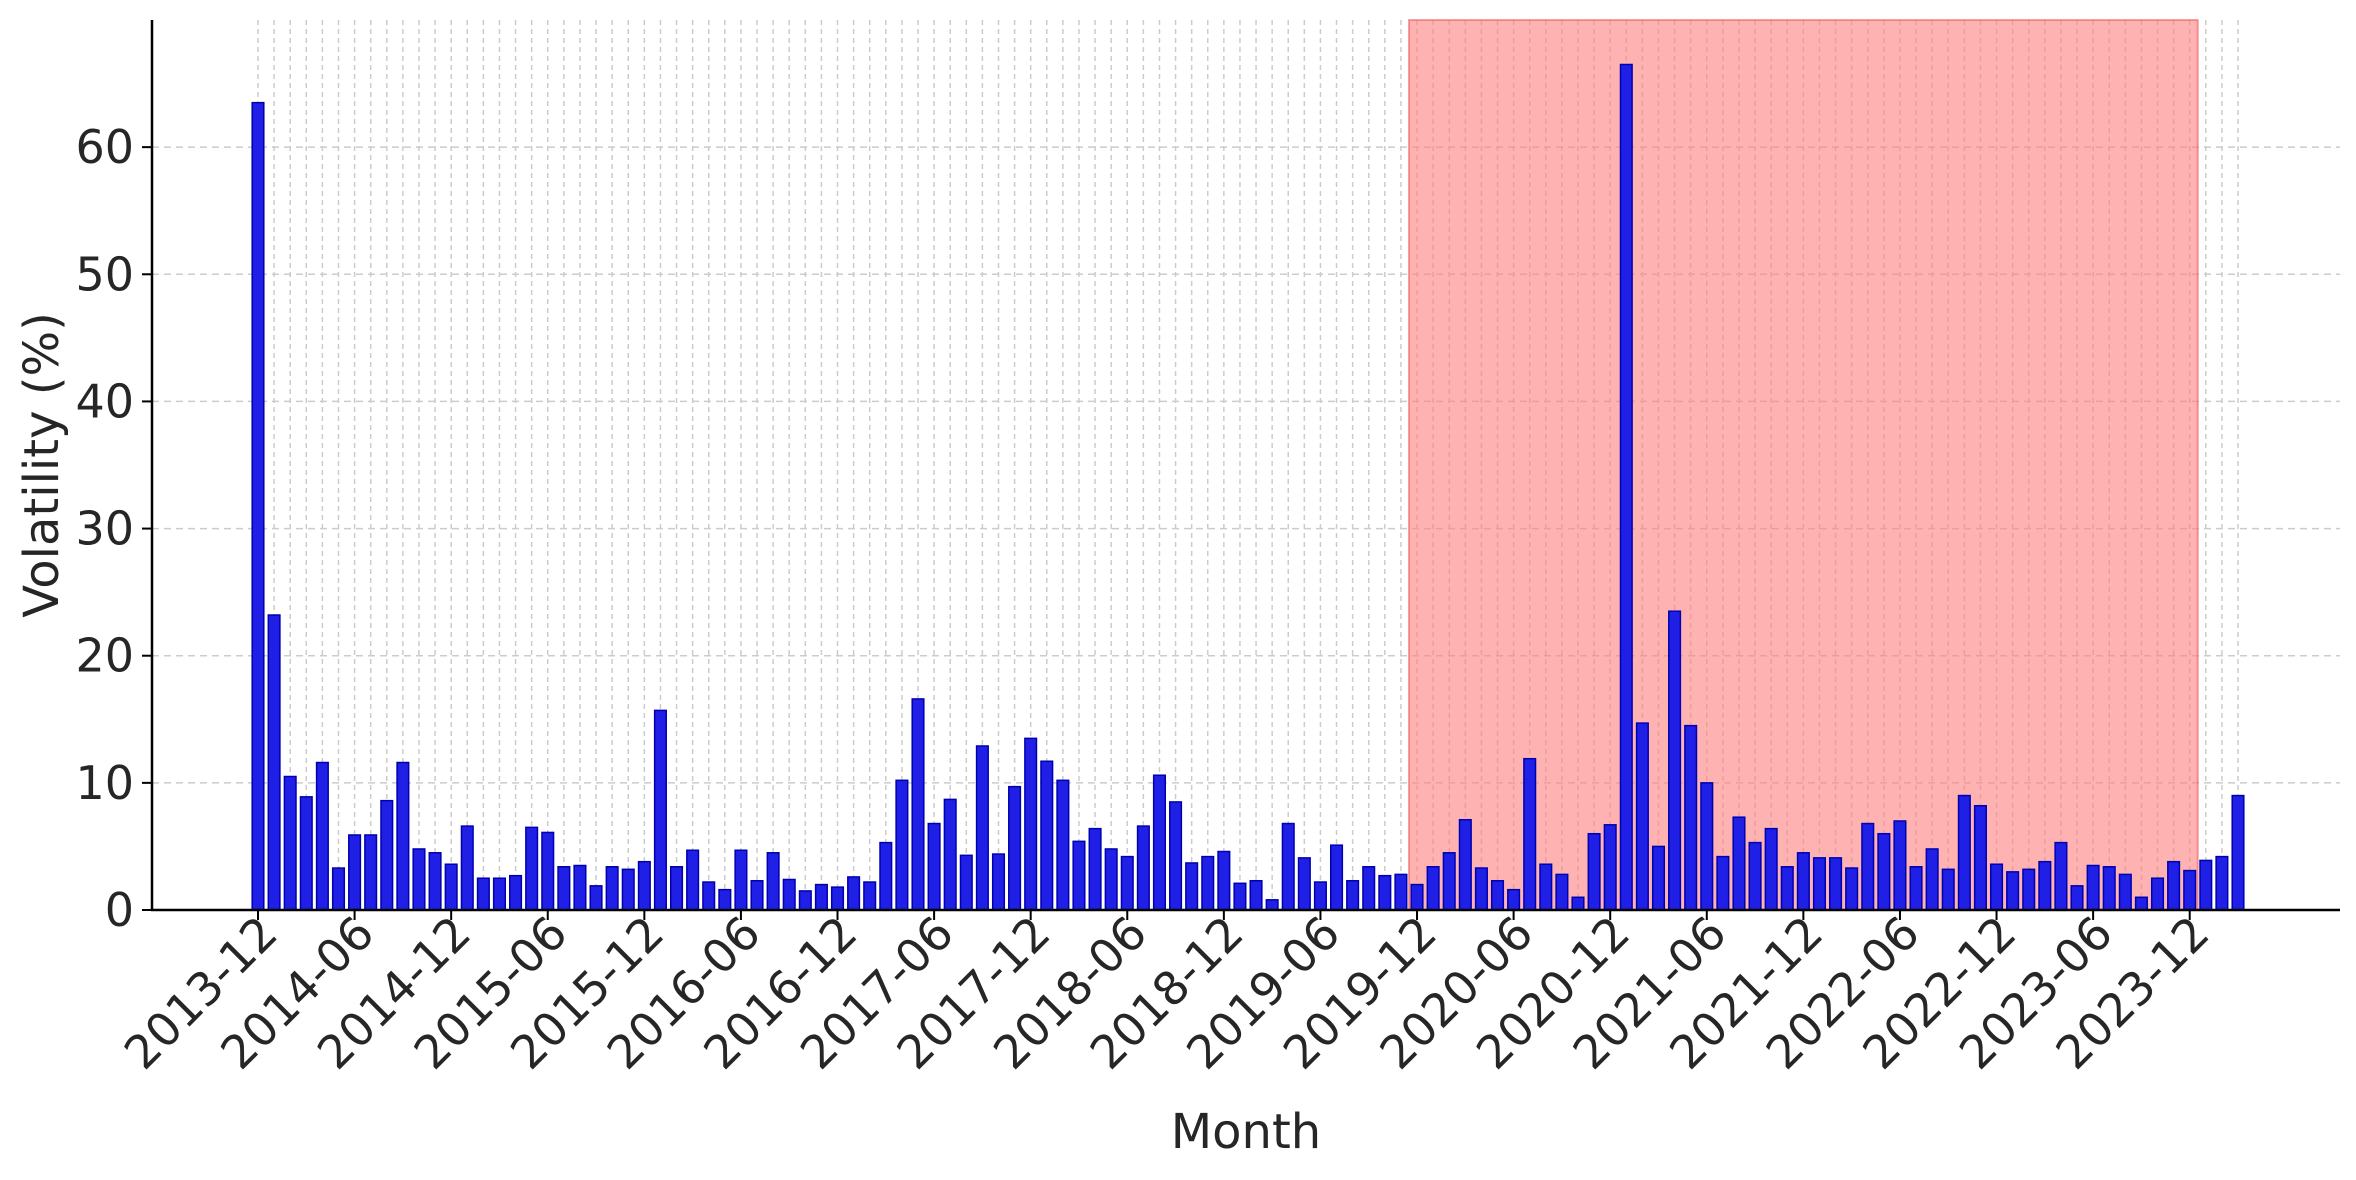 The image size is (2356, 1180). I want to click on y-tick-label: 50, so click(104, 274).